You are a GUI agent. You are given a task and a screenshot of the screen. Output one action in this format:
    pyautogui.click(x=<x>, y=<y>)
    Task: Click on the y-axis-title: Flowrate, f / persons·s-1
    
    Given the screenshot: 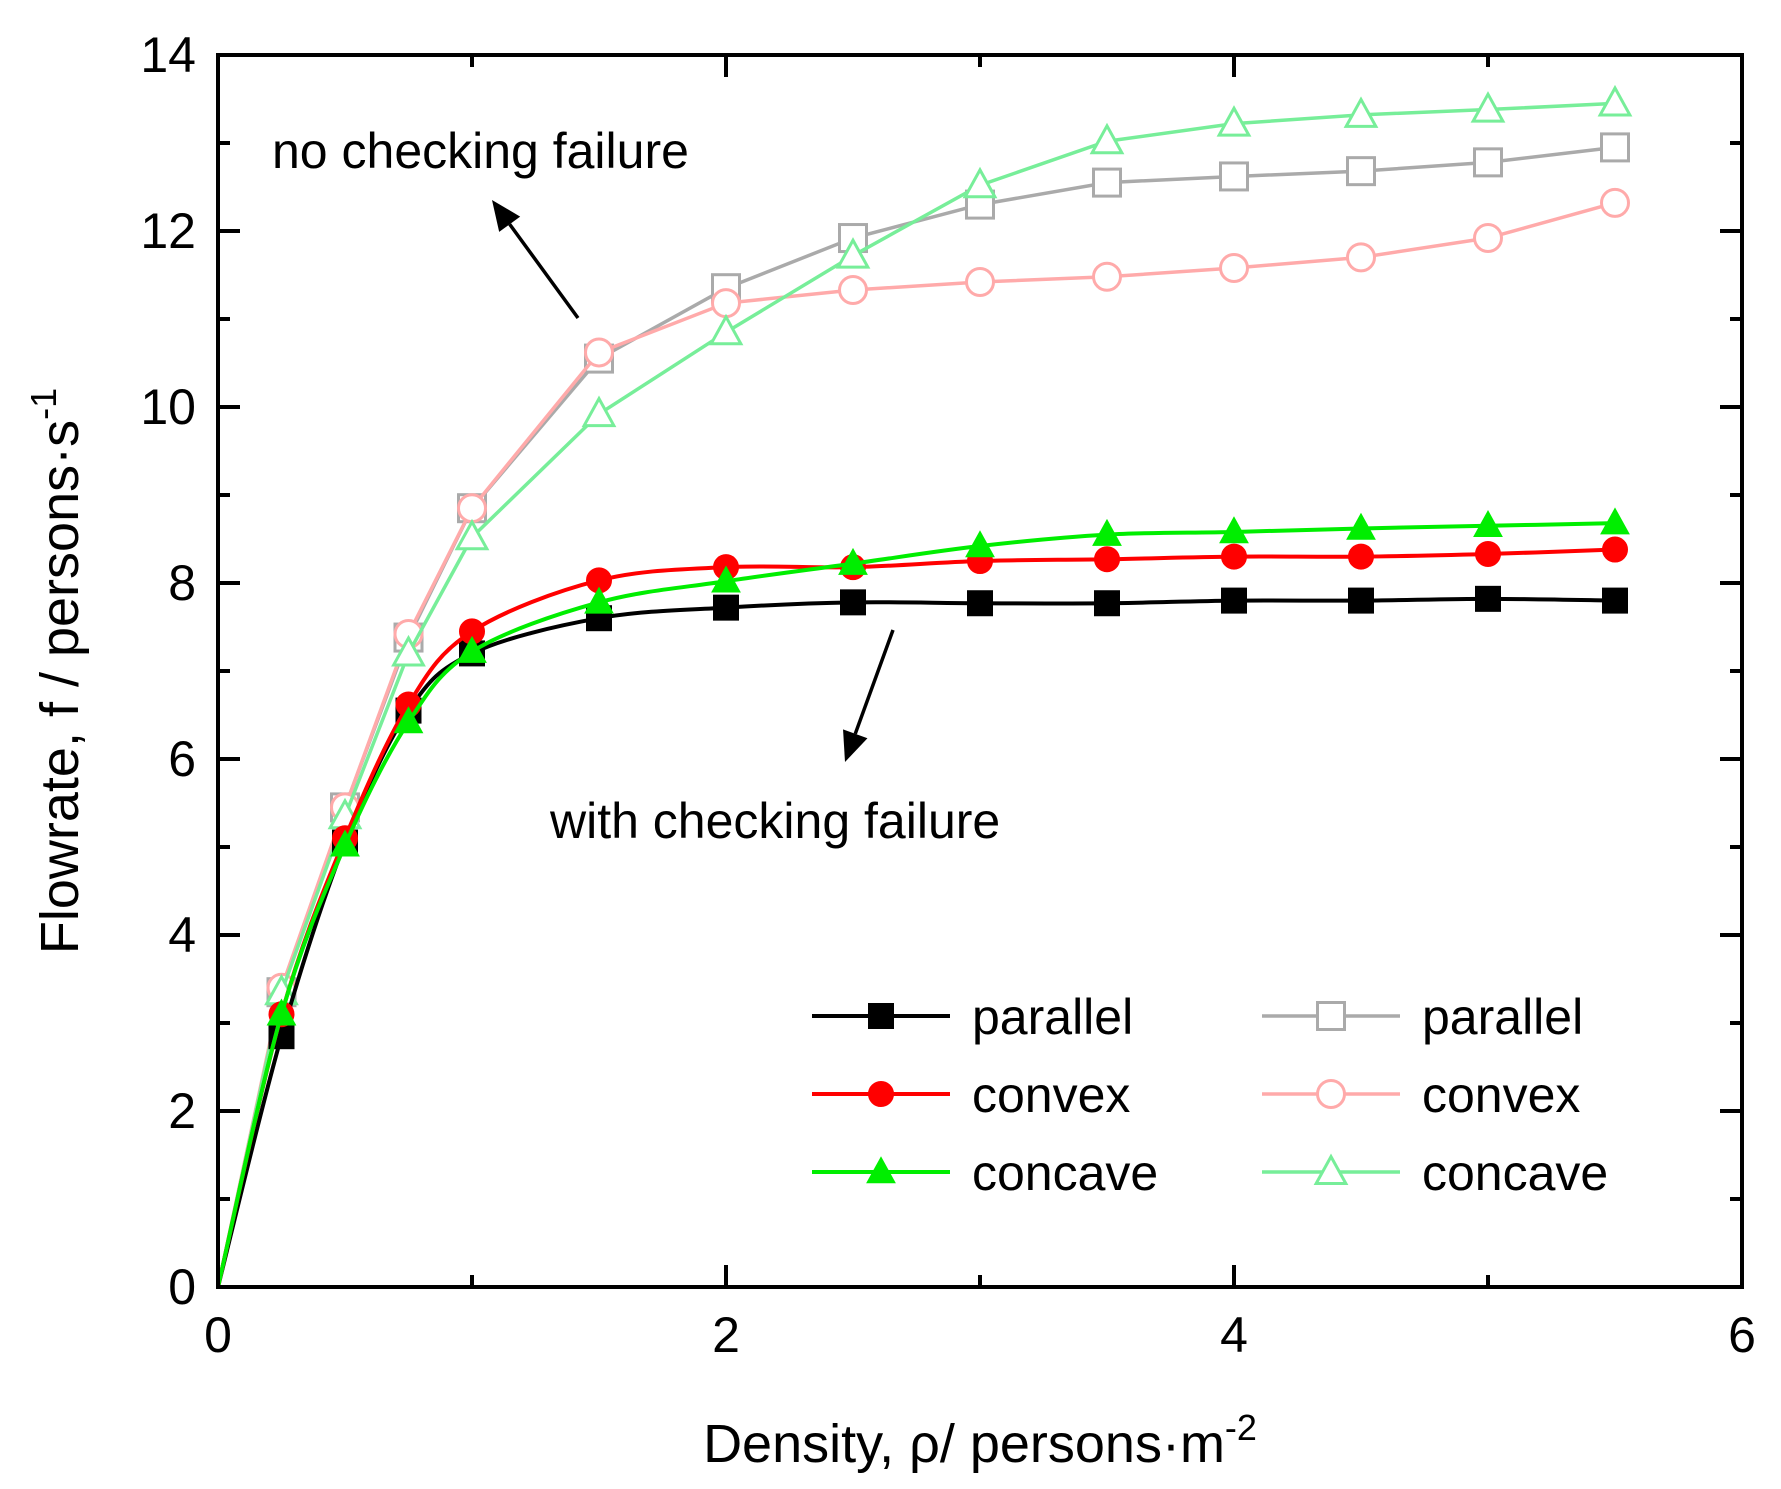 What is the action you would take?
    pyautogui.click(x=56, y=671)
    